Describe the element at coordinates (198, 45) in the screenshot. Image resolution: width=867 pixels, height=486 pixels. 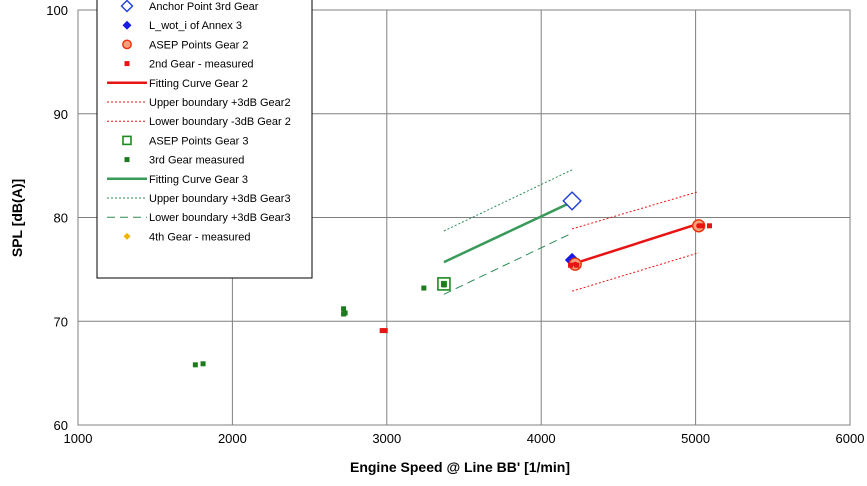
I see `legend-label: ASEP Points Gear 2` at that location.